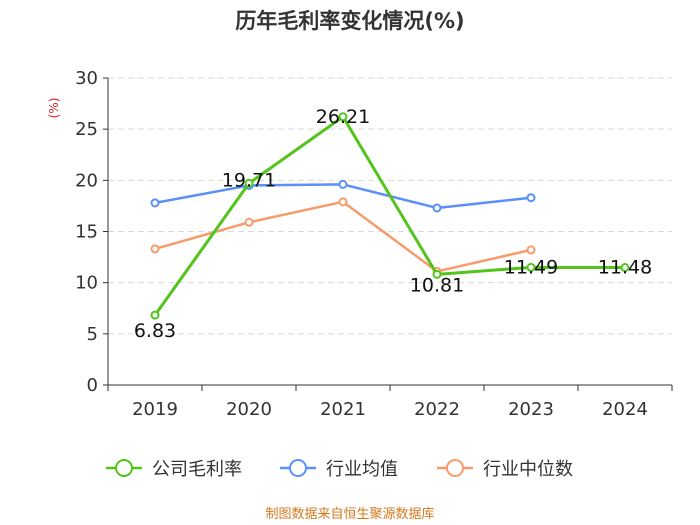 The height and width of the screenshot is (525, 700). What do you see at coordinates (362, 469) in the screenshot?
I see `legend-label: 行业均值` at bounding box center [362, 469].